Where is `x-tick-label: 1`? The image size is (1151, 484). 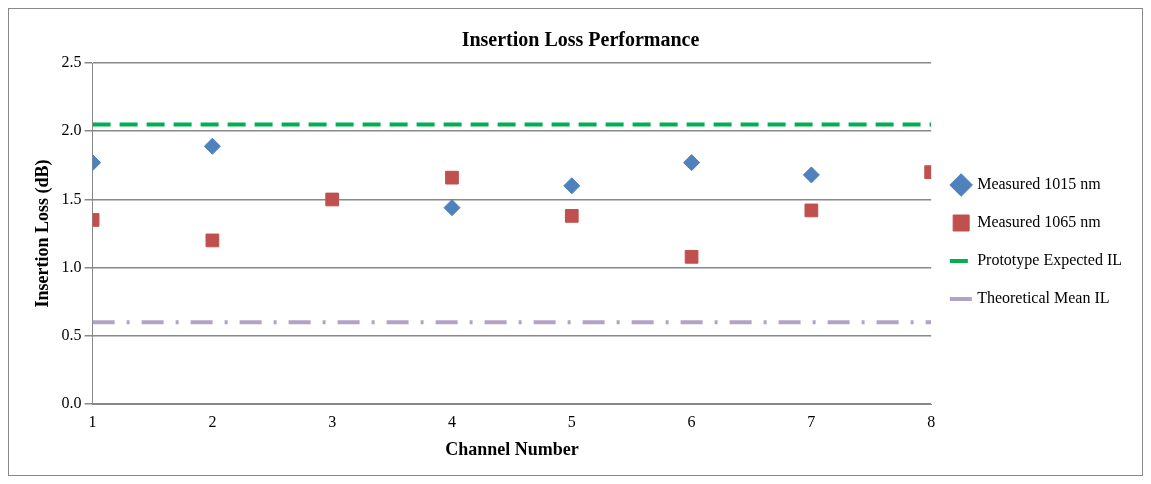
x-tick-label: 1 is located at coordinates (92, 421).